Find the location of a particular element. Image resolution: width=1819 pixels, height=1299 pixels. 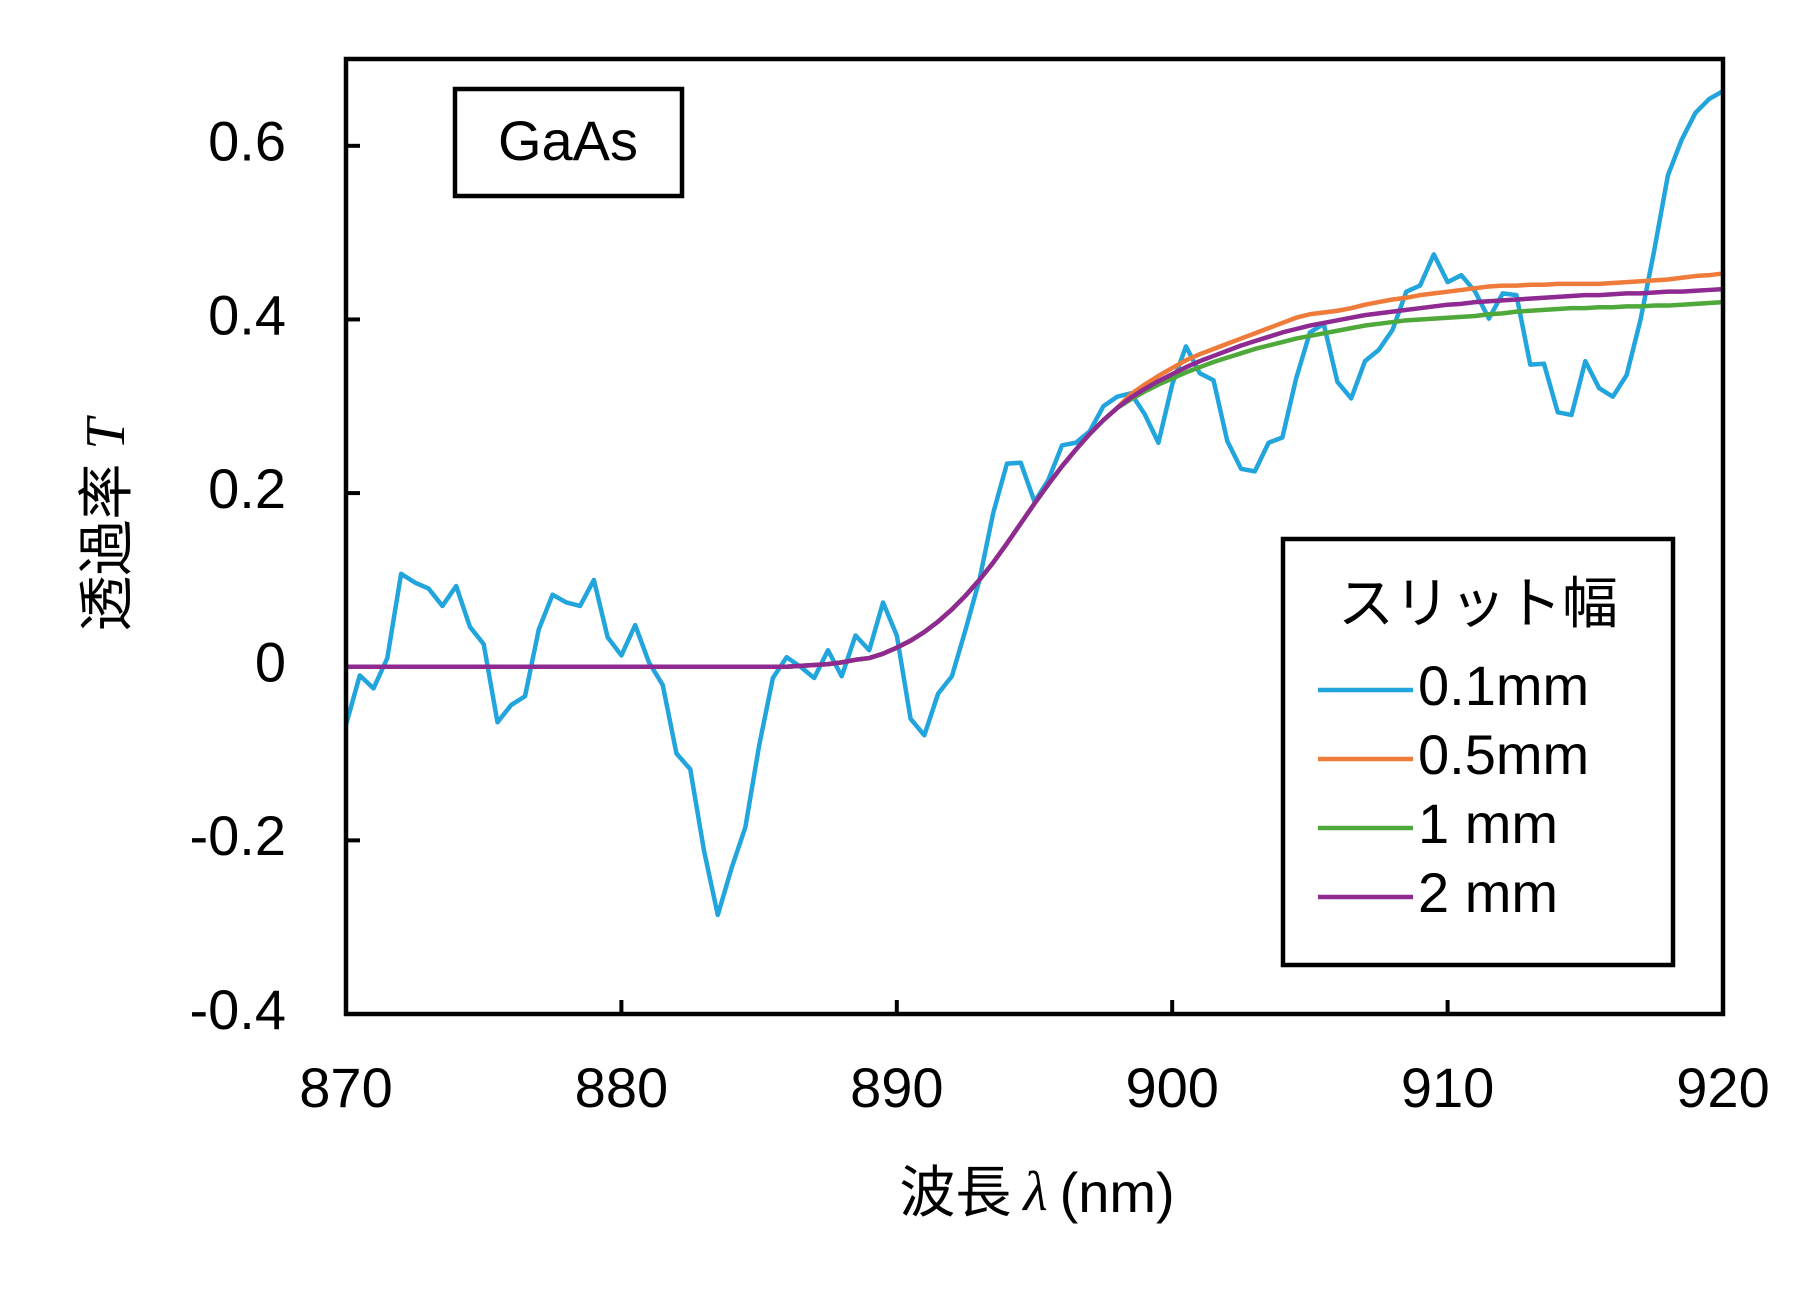

y-label-symbol: T is located at coordinates (106, 432).